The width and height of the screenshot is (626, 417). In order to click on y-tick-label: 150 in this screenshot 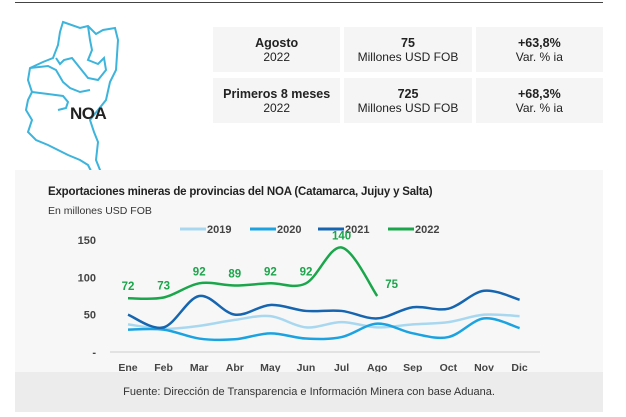, I will do `click(87, 241)`.